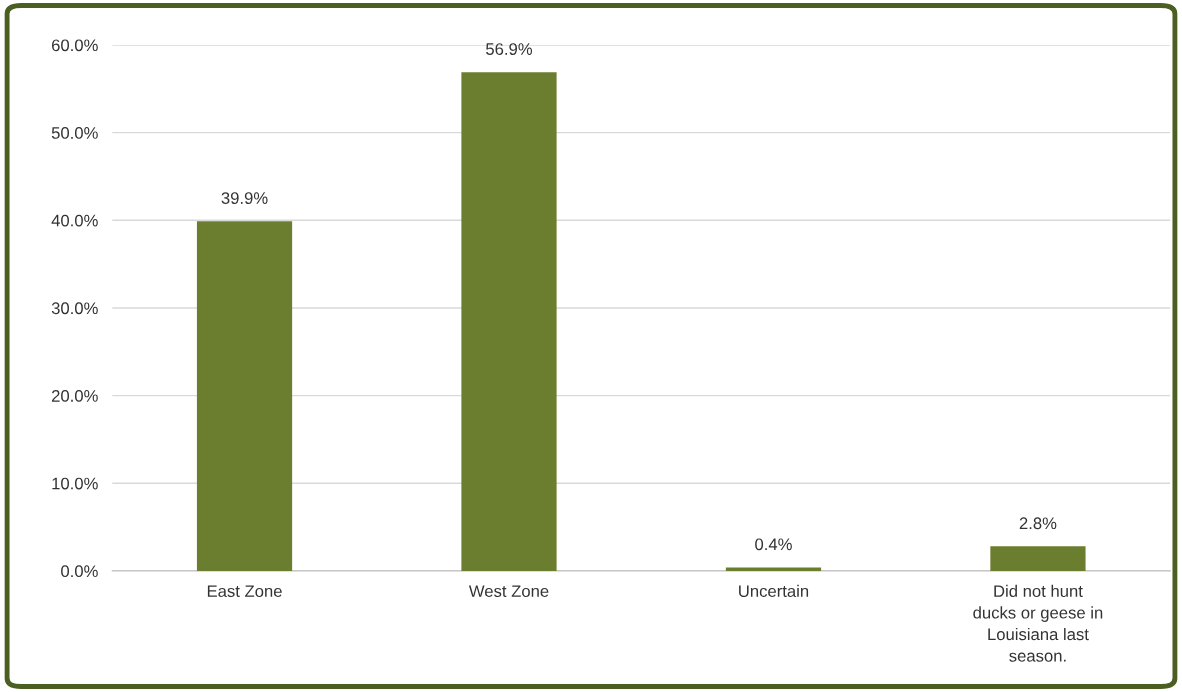  Describe the element at coordinates (1038, 623) in the screenshot. I see `x-tick-label: Did not hunt ducks or geese in Louisiana last season.` at that location.